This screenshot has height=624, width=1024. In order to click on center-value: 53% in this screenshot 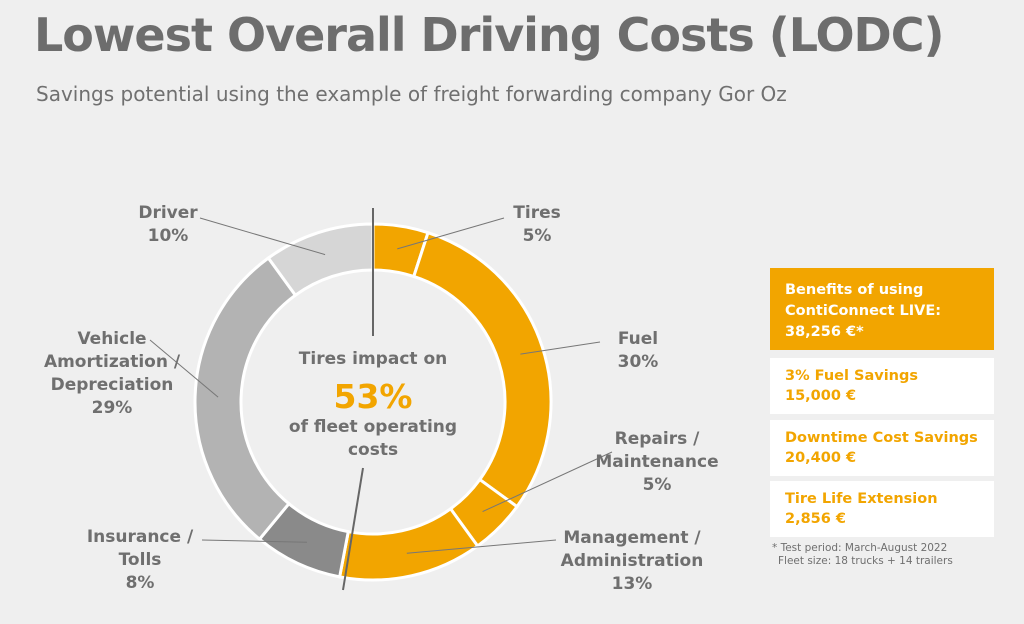, I will do `click(373, 396)`.